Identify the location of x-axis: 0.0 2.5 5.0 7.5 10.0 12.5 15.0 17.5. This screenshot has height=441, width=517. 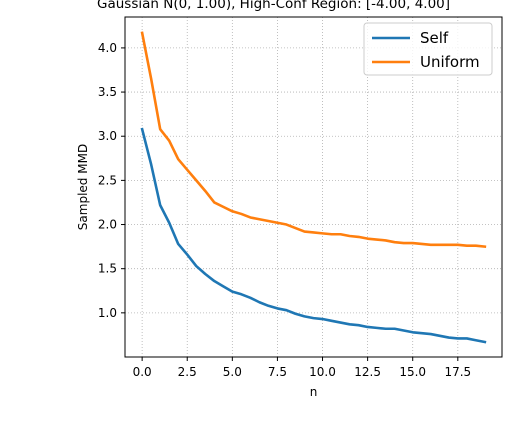
(302, 368).